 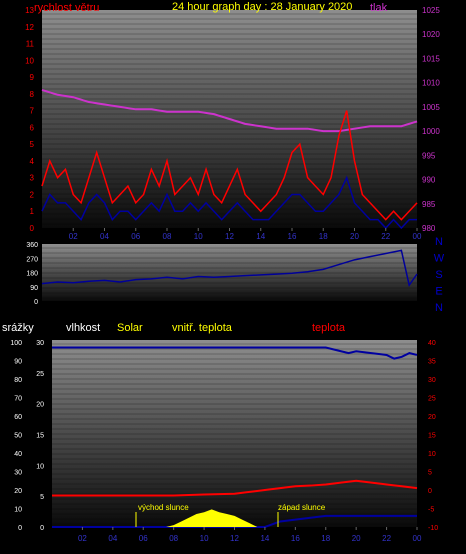 What do you see at coordinates (264, 538) in the screenshot?
I see `x-tick-label: 14` at bounding box center [264, 538].